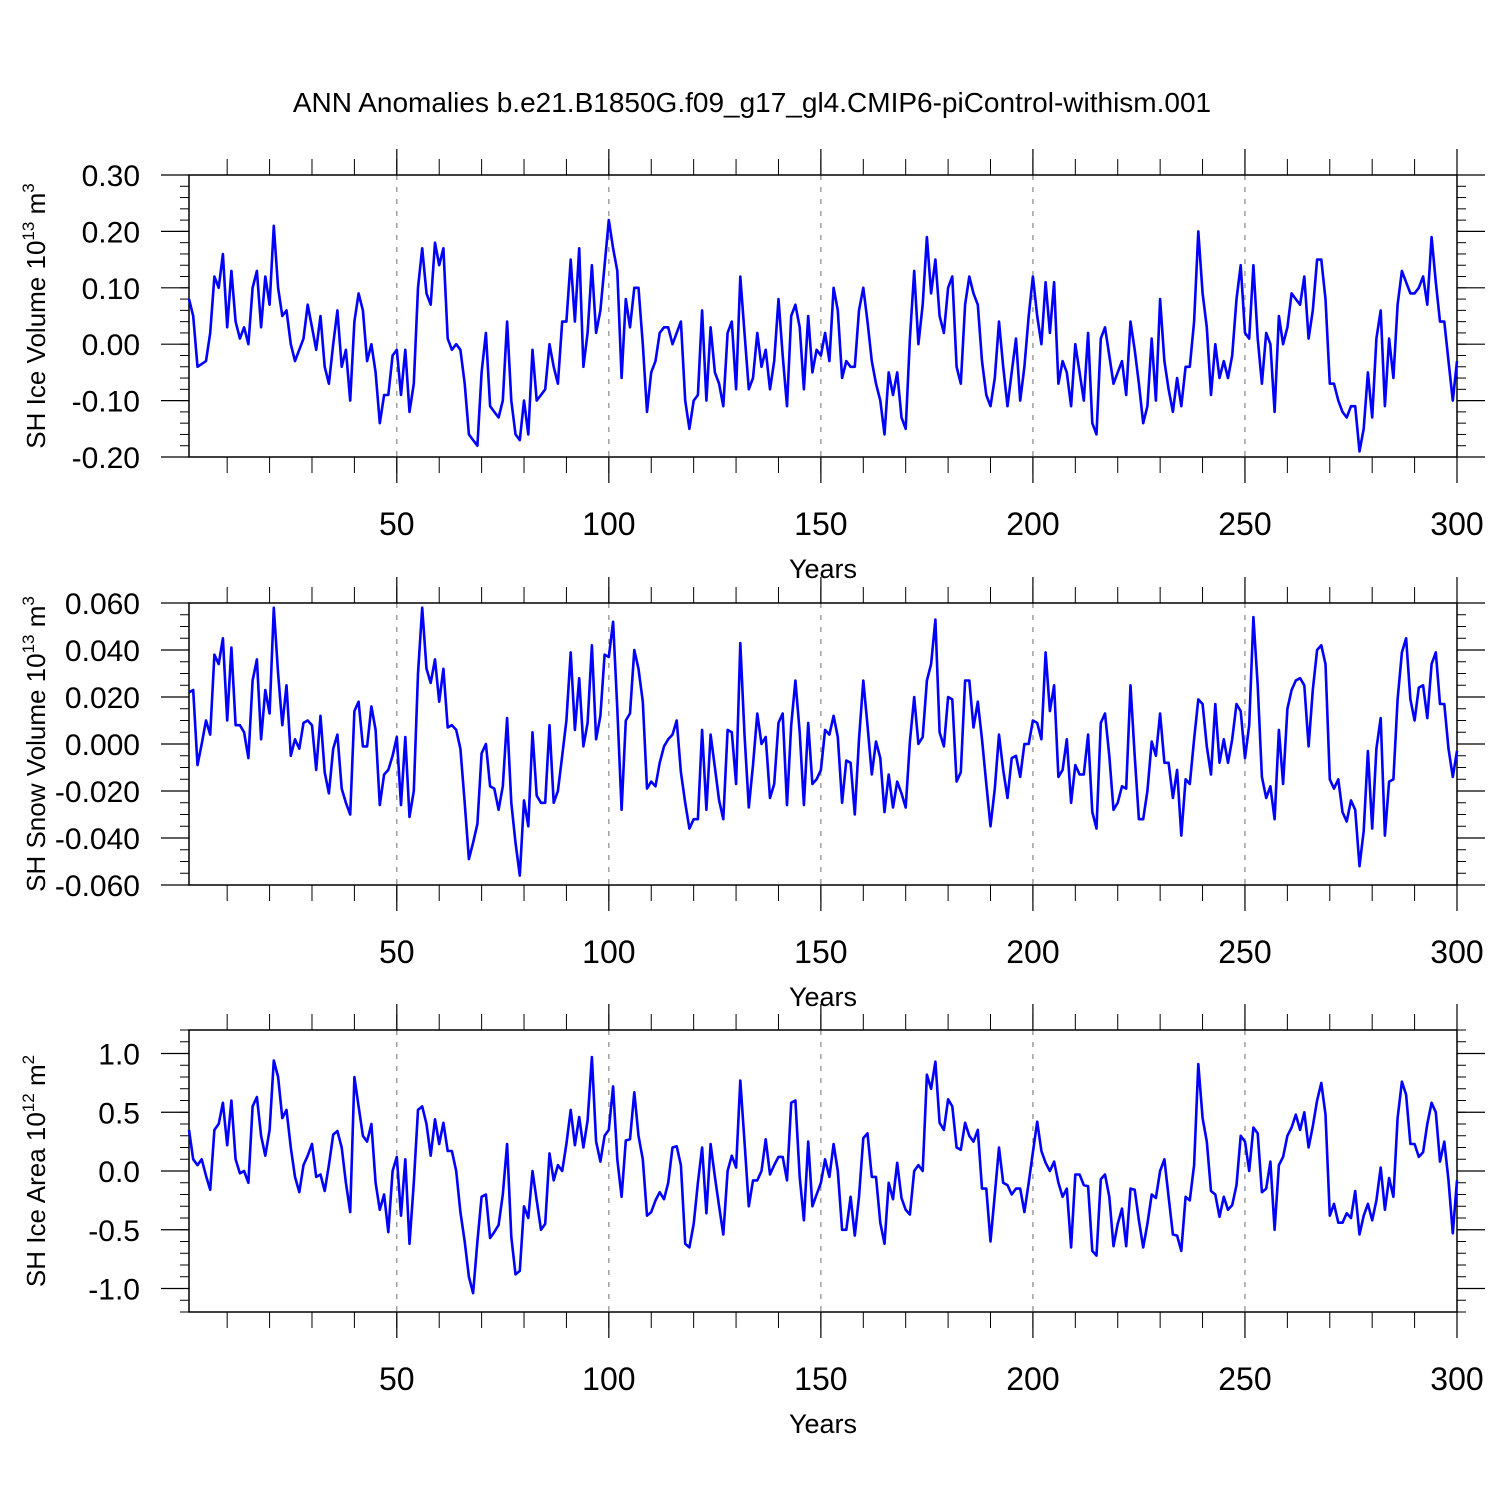 This screenshot has height=1500, width=1500. I want to click on y-axis-label-part: SH Ice Area 10, so click(36, 1199).